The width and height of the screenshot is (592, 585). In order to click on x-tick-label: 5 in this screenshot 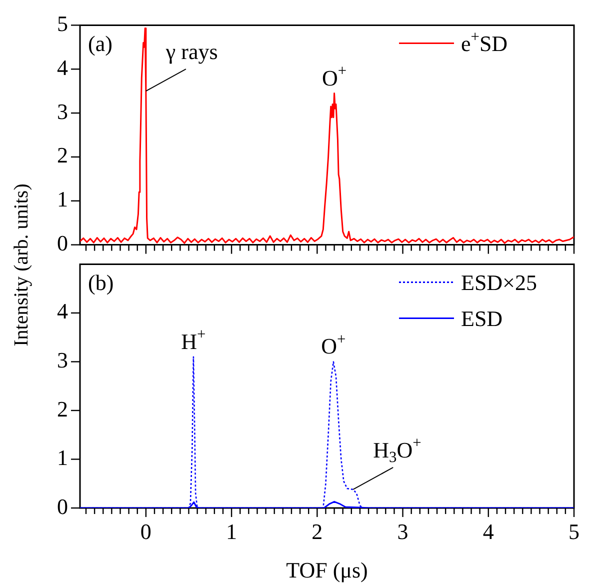, I will do `click(574, 531)`.